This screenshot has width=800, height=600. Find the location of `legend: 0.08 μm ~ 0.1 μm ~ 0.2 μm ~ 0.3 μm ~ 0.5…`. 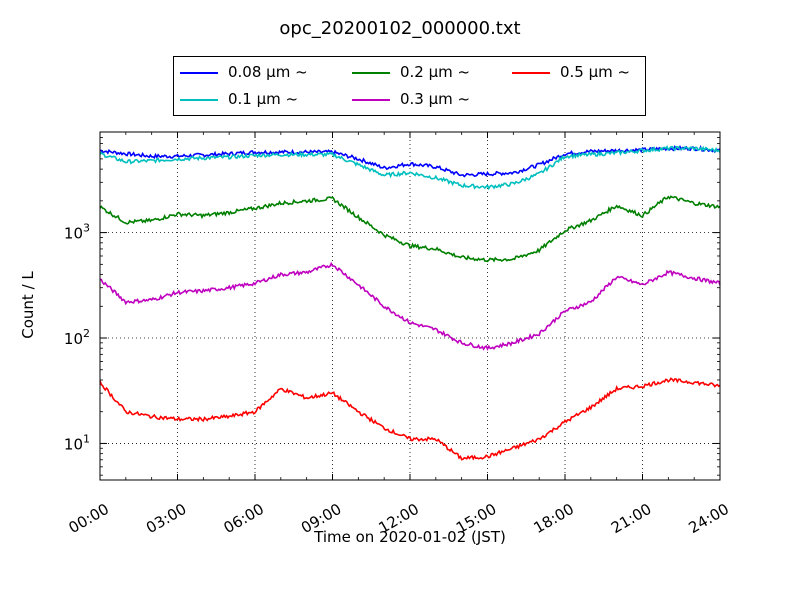

legend: 0.08 μm ~ 0.1 μm ~ 0.2 μm ~ 0.3 μm ~ 0.5… is located at coordinates (409, 86).